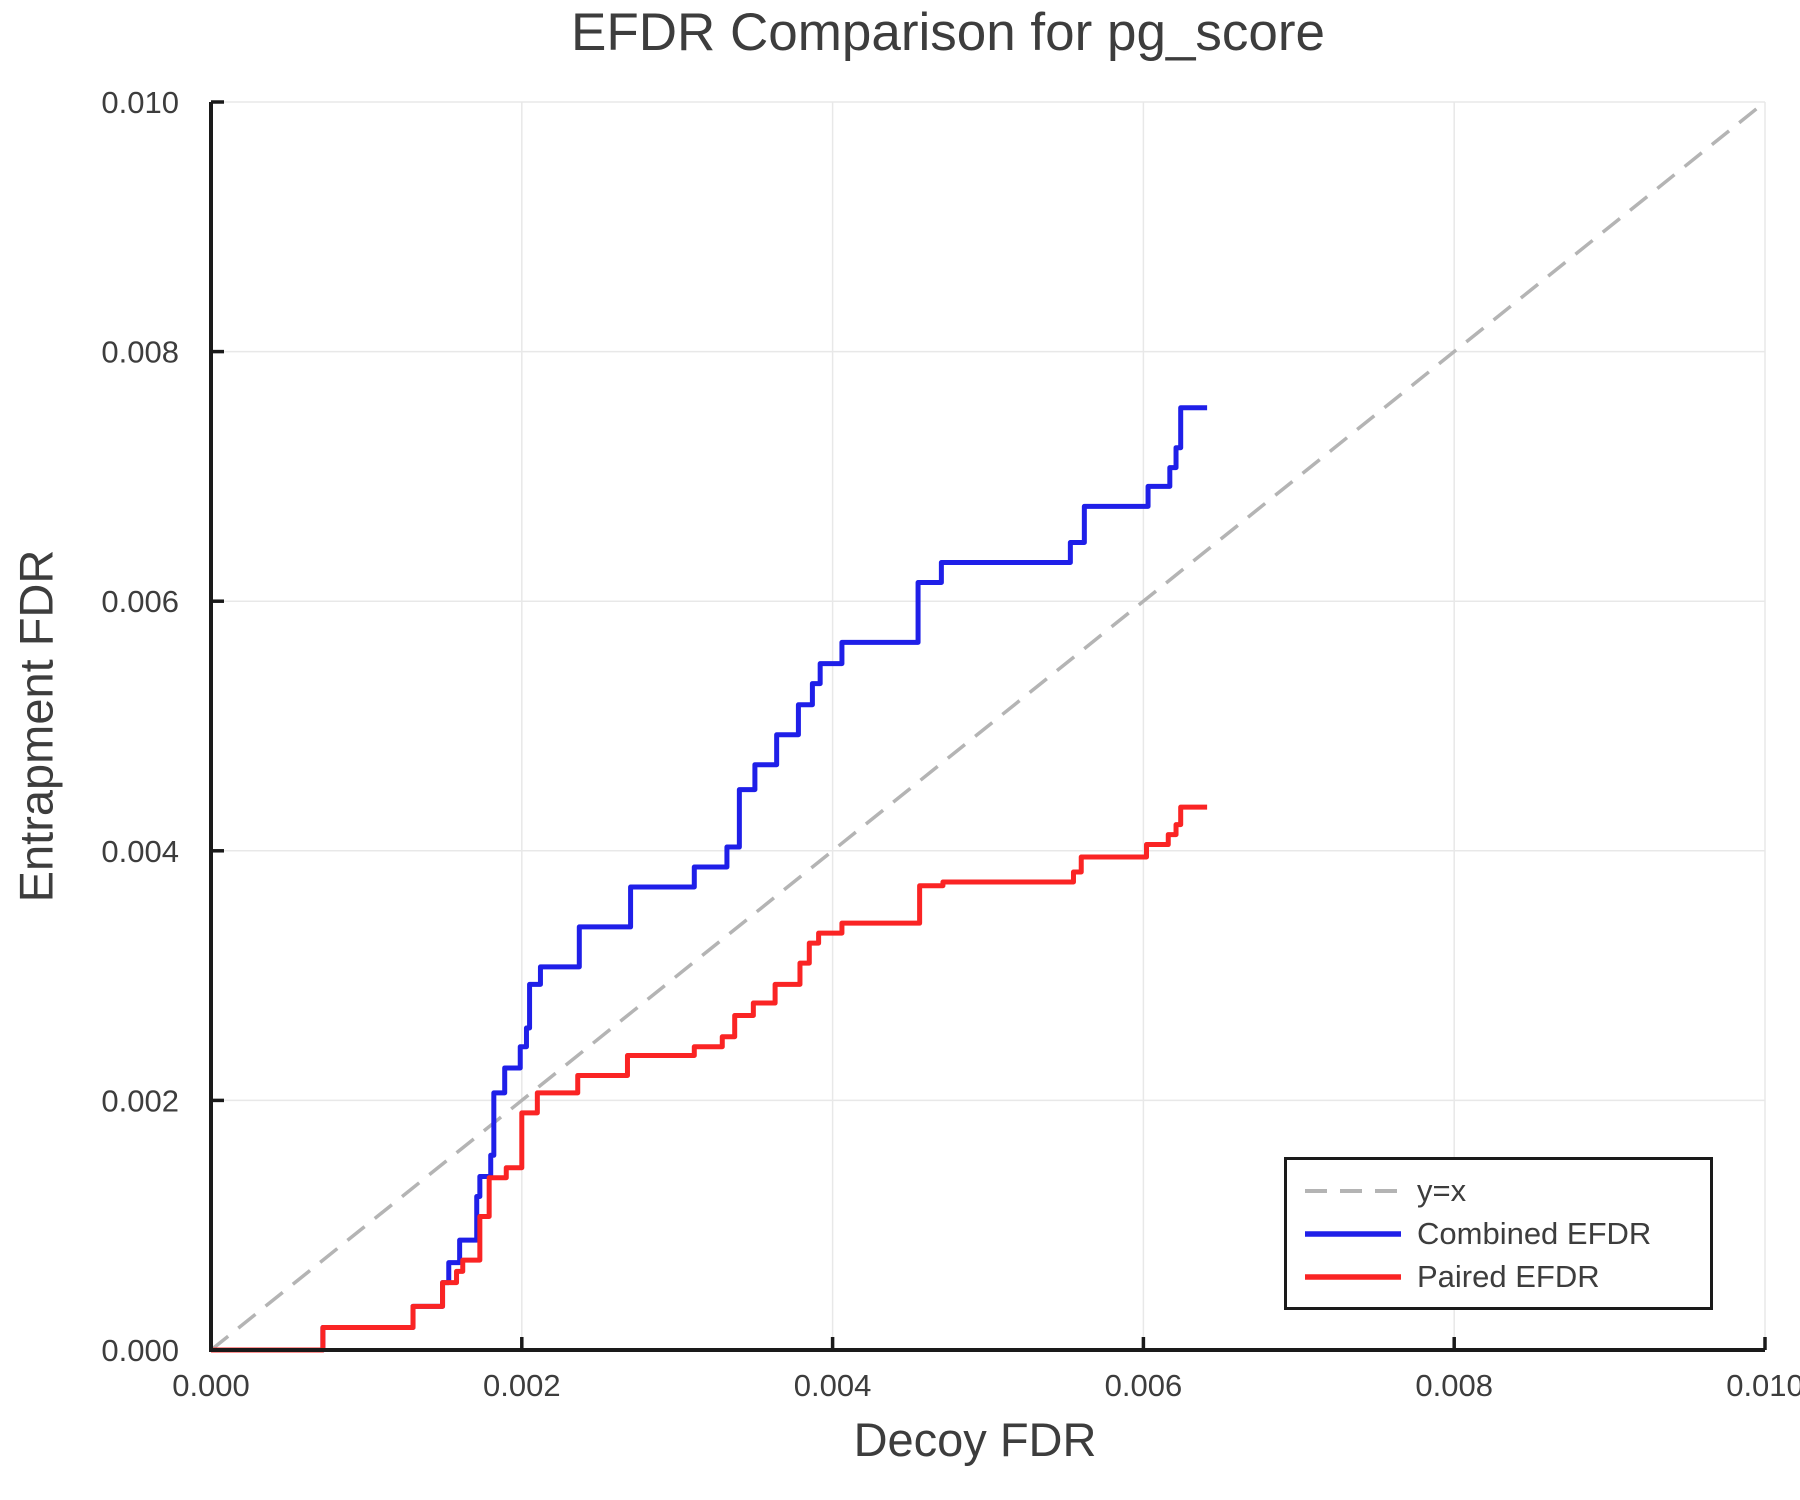 The image size is (1800, 1500). I want to click on blue-line-sample-icon, so click(1353, 1233).